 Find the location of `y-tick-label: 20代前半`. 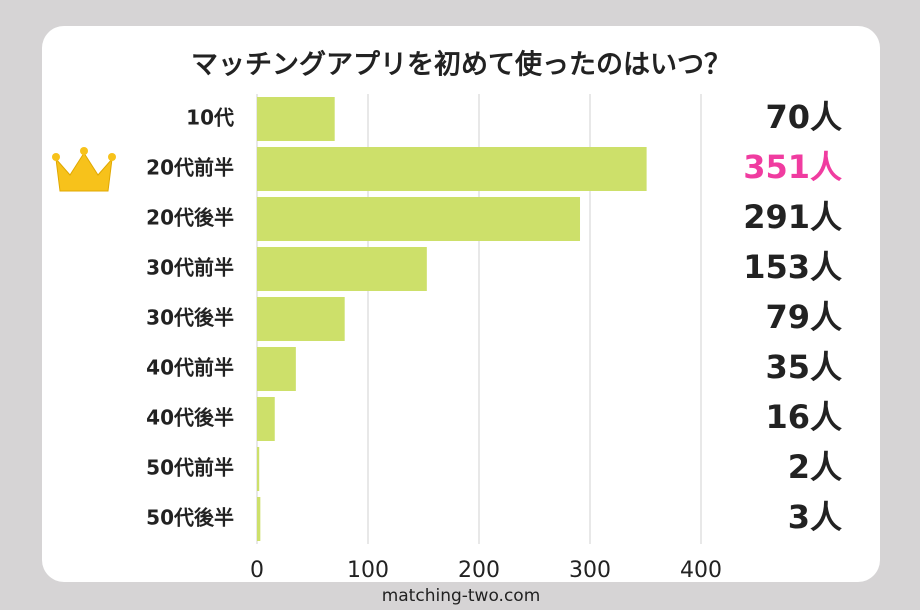

y-tick-label: 20代前半 is located at coordinates (190, 168).